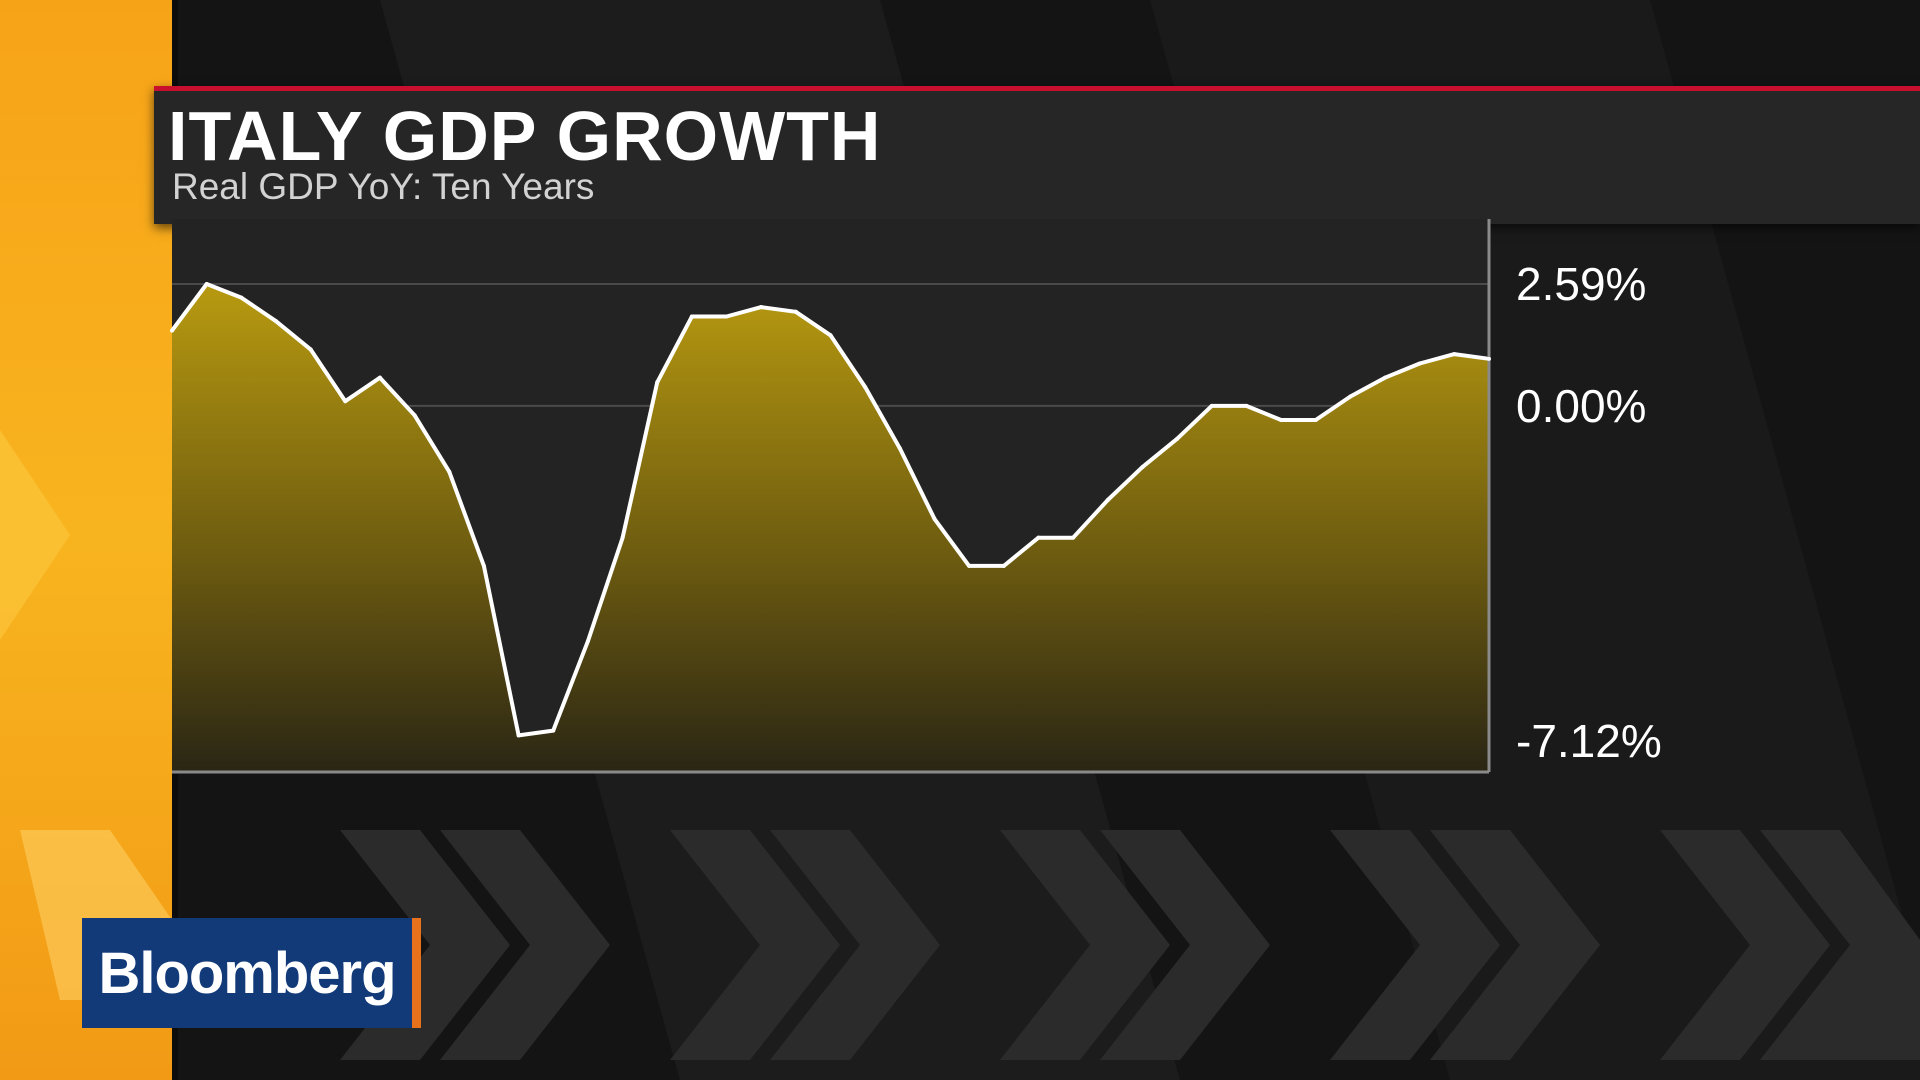 Image resolution: width=1920 pixels, height=1080 pixels. I want to click on bloomberg-logo: Bloomberg, so click(251, 973).